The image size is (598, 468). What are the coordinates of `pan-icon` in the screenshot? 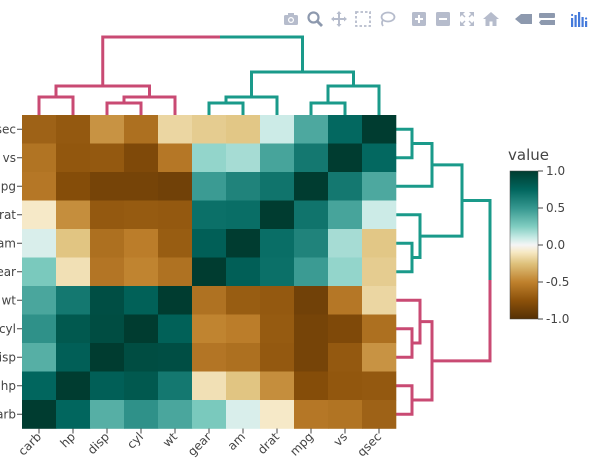 It's located at (339, 19).